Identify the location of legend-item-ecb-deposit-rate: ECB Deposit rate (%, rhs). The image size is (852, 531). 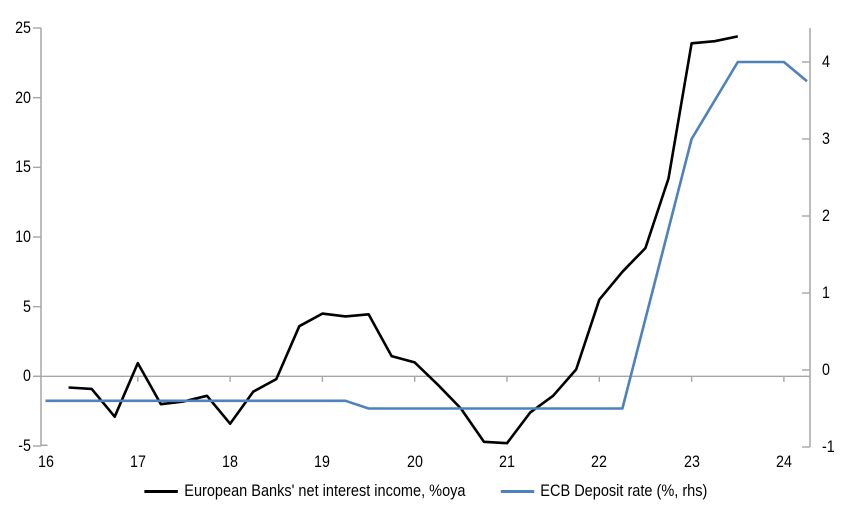
(604, 491).